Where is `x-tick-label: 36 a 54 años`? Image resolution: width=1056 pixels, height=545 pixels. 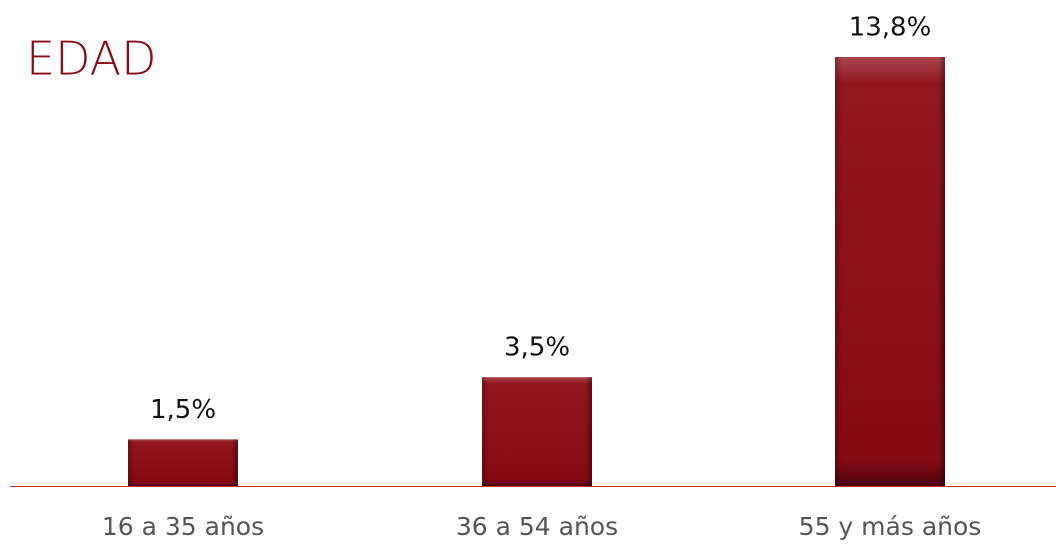 x-tick-label: 36 a 54 años is located at coordinates (537, 526).